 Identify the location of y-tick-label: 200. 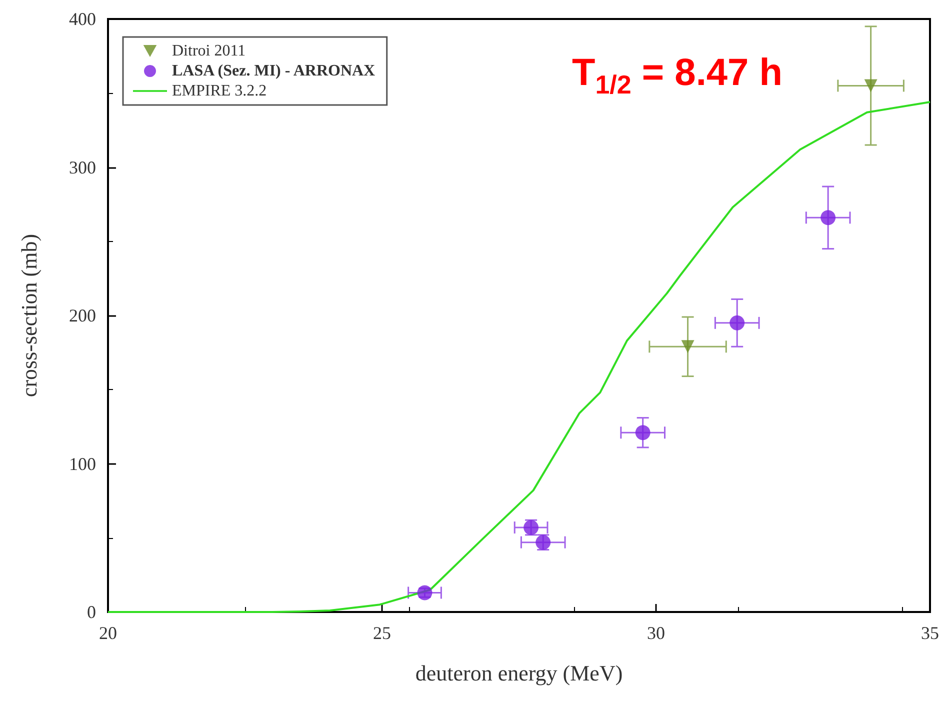
(82, 316).